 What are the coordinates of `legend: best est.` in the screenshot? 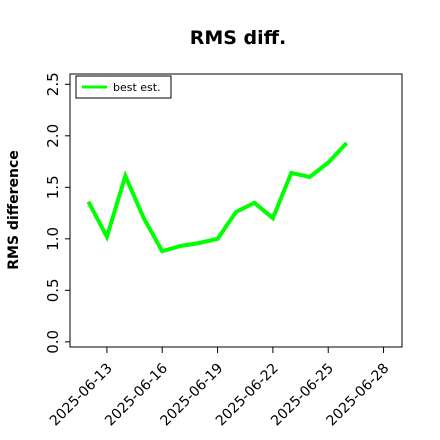 It's located at (123, 87).